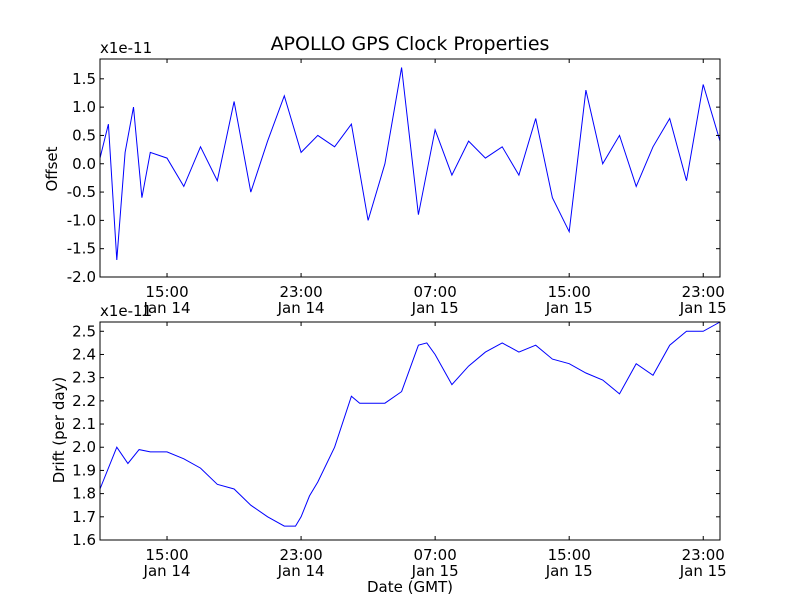 The image size is (800, 600). Describe the element at coordinates (703, 555) in the screenshot. I see `x-tick-time-1-4: 23:00` at that location.